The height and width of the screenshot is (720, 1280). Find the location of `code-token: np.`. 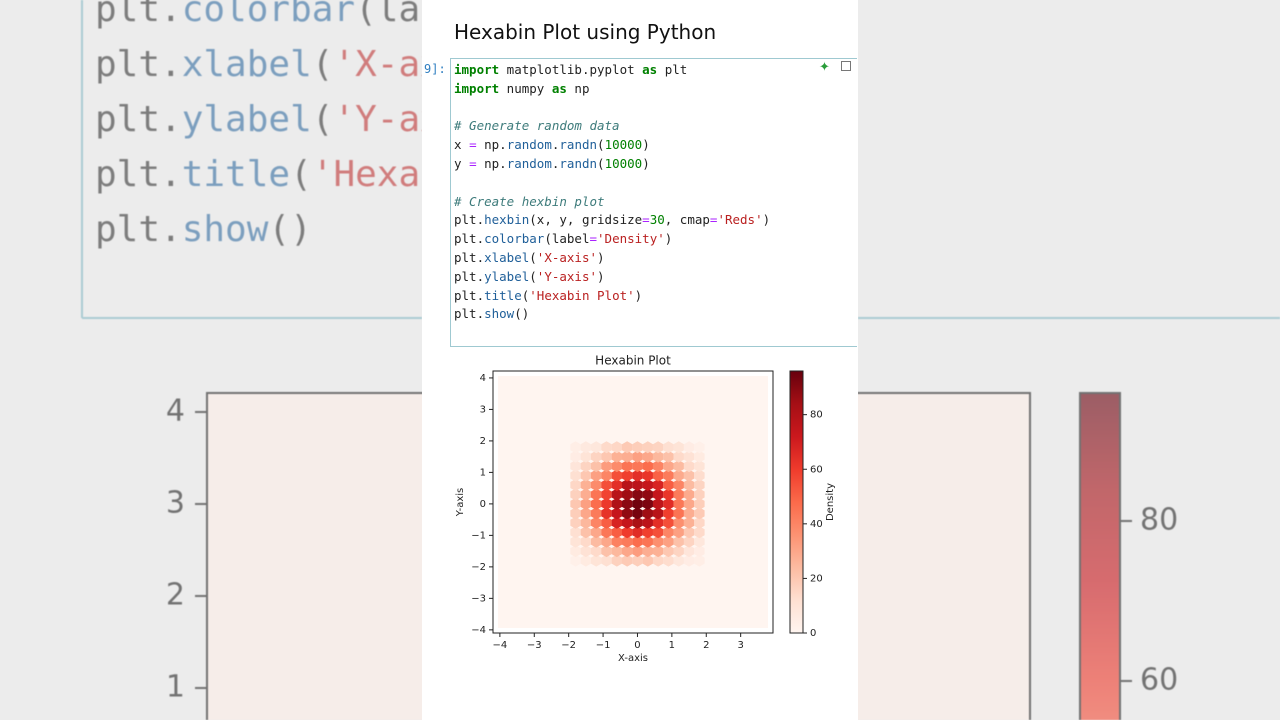

code-token: np. is located at coordinates (491, 163).